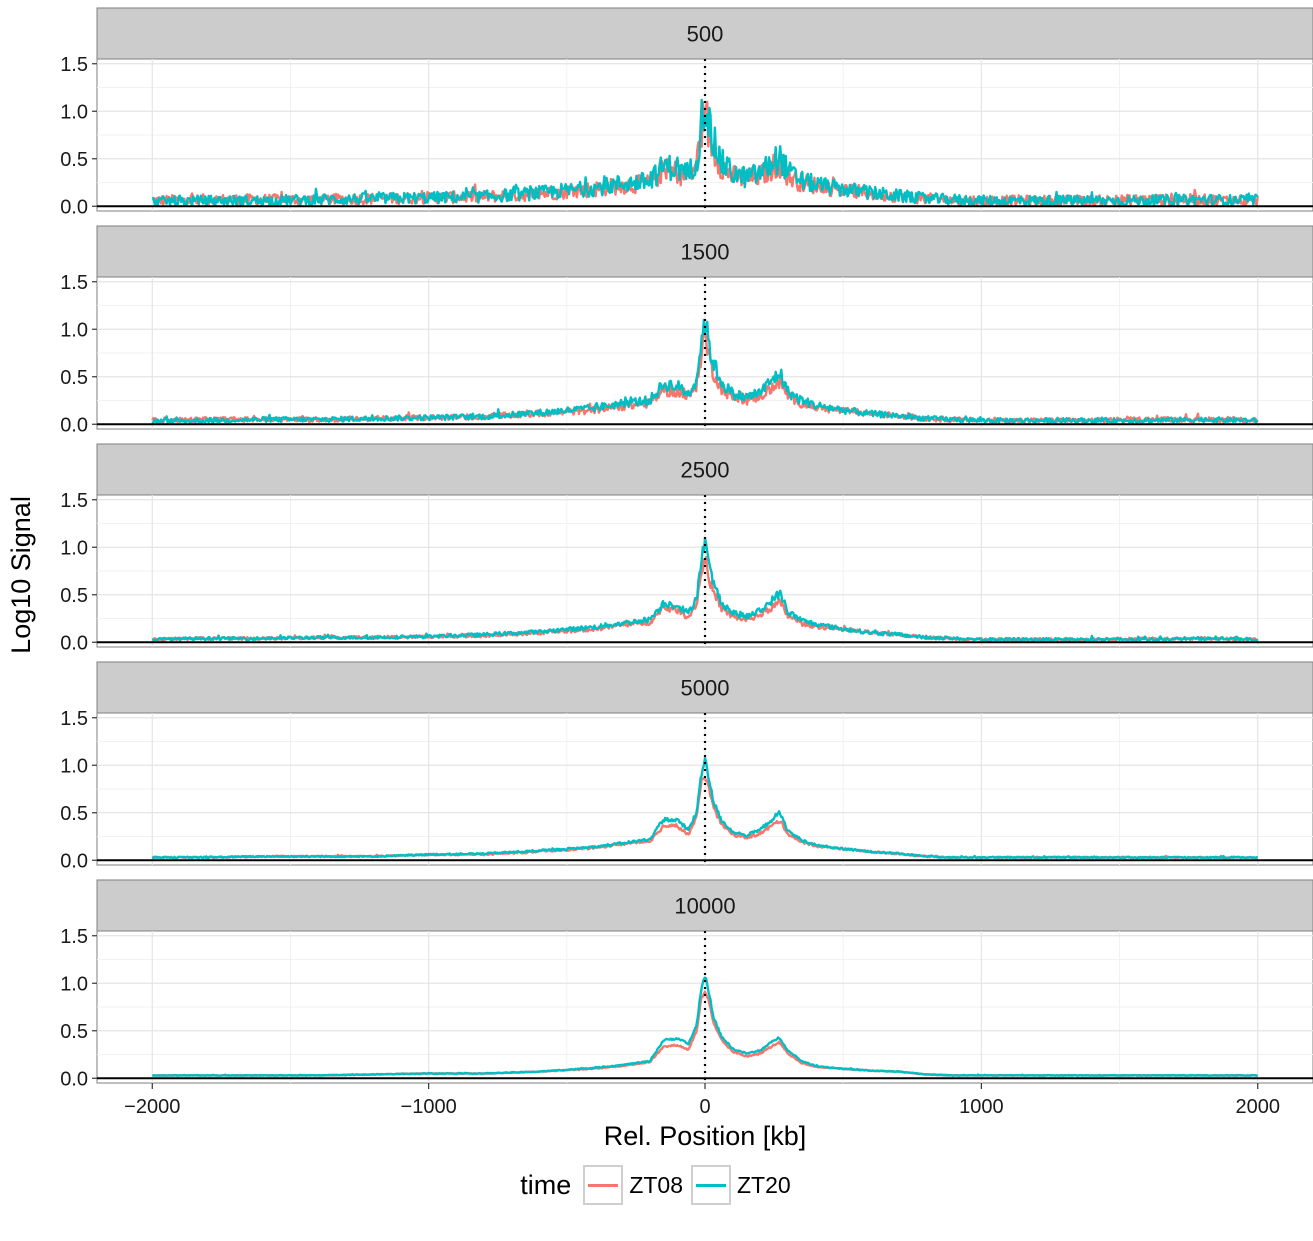  I want to click on legend-swatch-zt20, so click(711, 1185).